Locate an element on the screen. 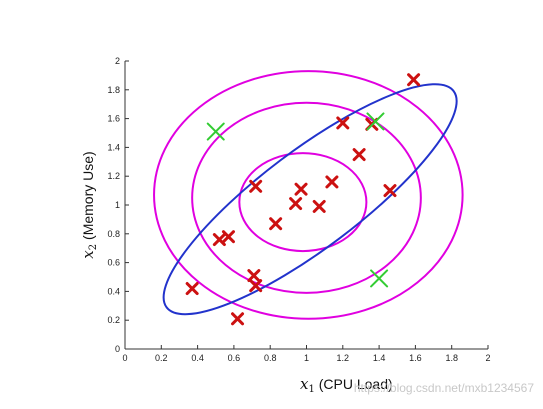 Image resolution: width=543 pixels, height=409 pixels. x-tick-label: 0.4 is located at coordinates (197, 358).